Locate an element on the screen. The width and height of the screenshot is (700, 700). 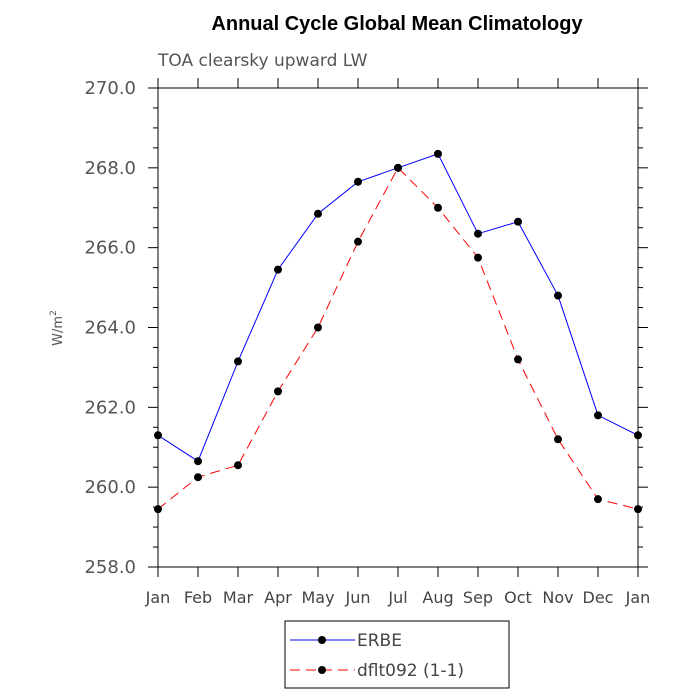
y-tick-label: 268.0 is located at coordinates (110, 168).